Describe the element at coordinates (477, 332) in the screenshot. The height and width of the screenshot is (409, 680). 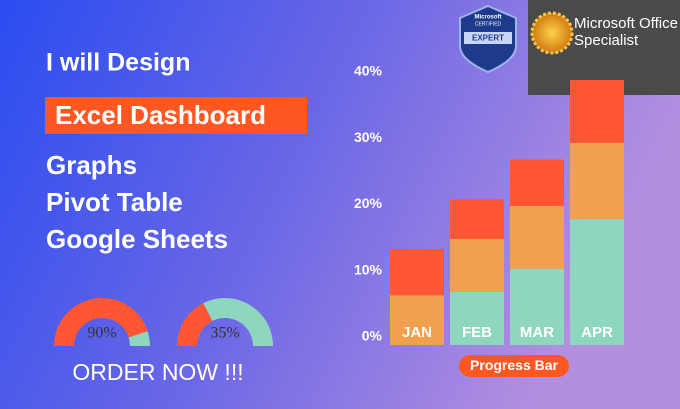
I see `x-tick-label: FEB` at that location.